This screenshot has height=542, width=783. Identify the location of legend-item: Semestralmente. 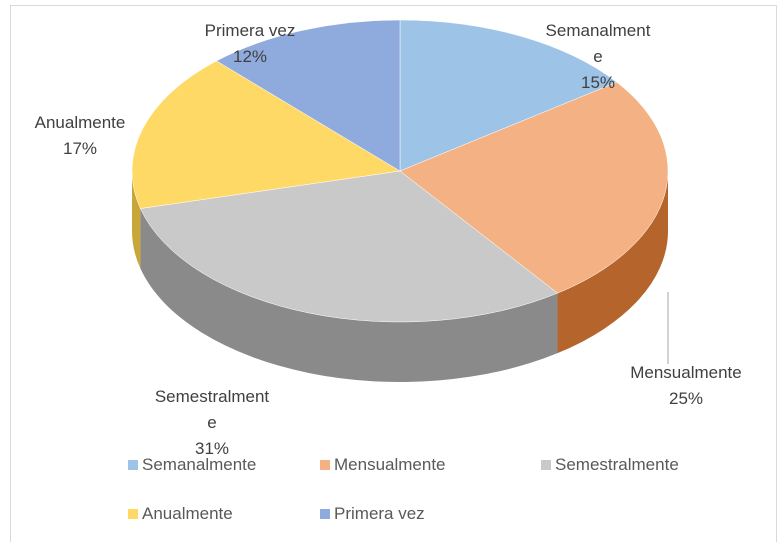
(610, 465).